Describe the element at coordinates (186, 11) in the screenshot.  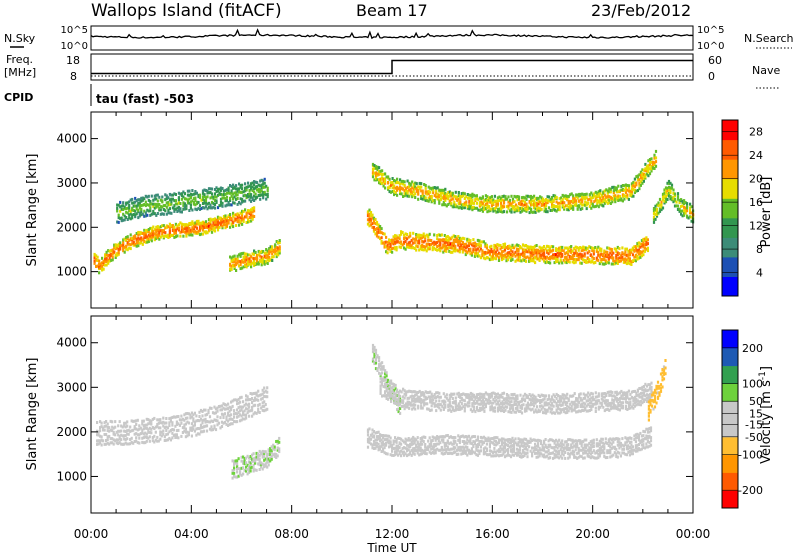
I see `station-title: Wallops Island (fitACF)` at that location.